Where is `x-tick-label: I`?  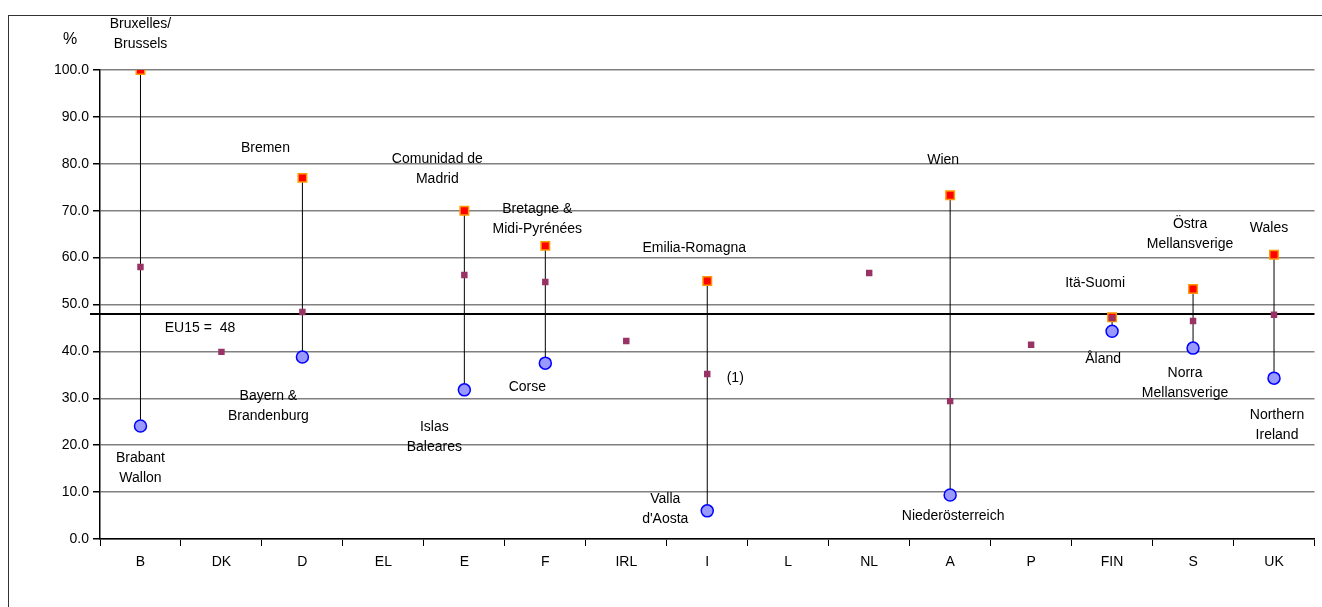
x-tick-label: I is located at coordinates (707, 561).